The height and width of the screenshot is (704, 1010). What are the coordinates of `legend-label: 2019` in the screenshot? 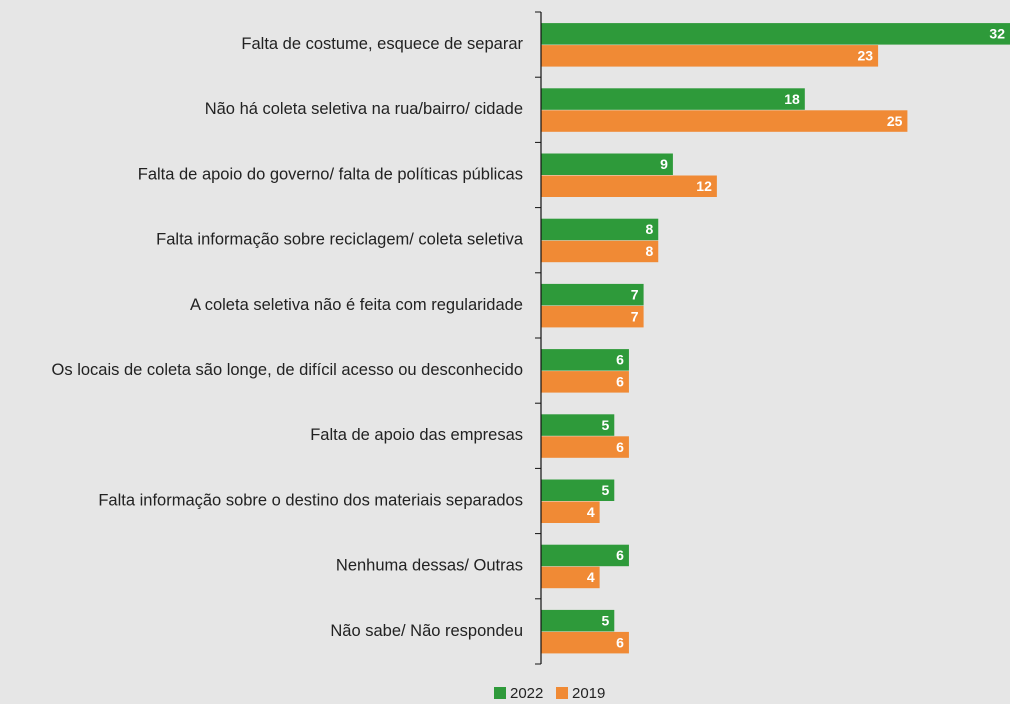 It's located at (588, 693).